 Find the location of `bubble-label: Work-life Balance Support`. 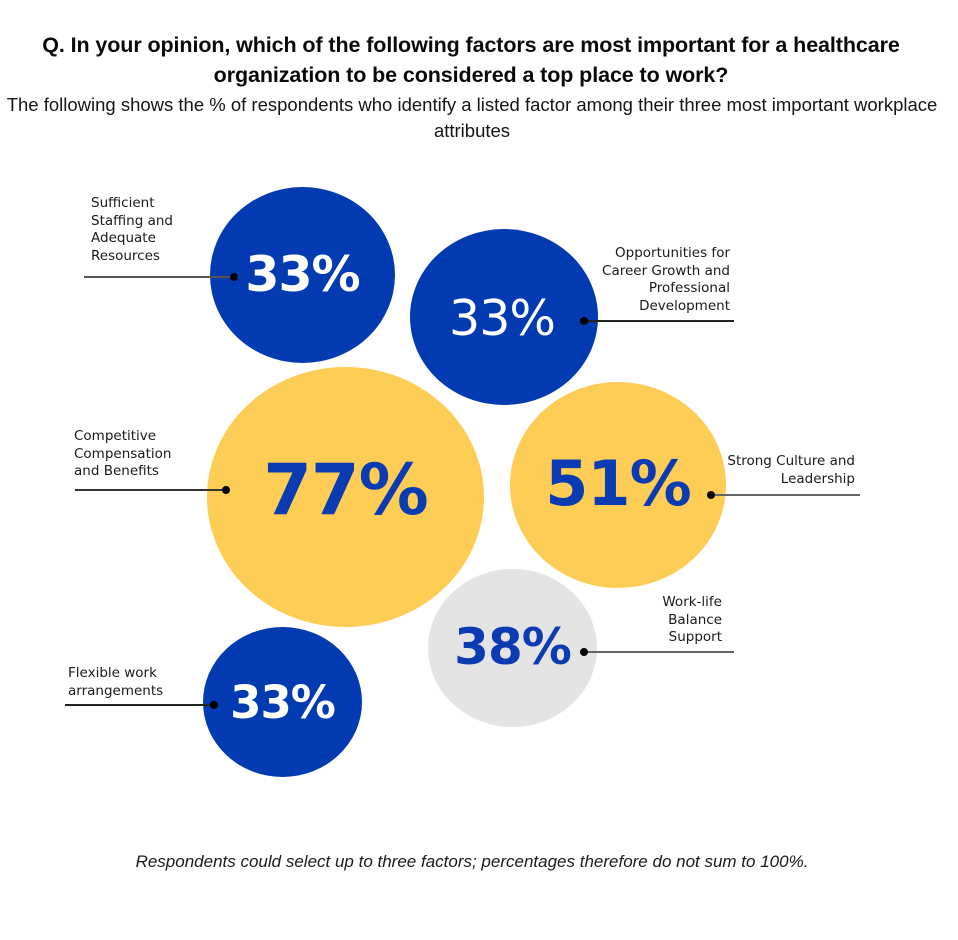

bubble-label: Work-life Balance Support is located at coordinates (692, 619).